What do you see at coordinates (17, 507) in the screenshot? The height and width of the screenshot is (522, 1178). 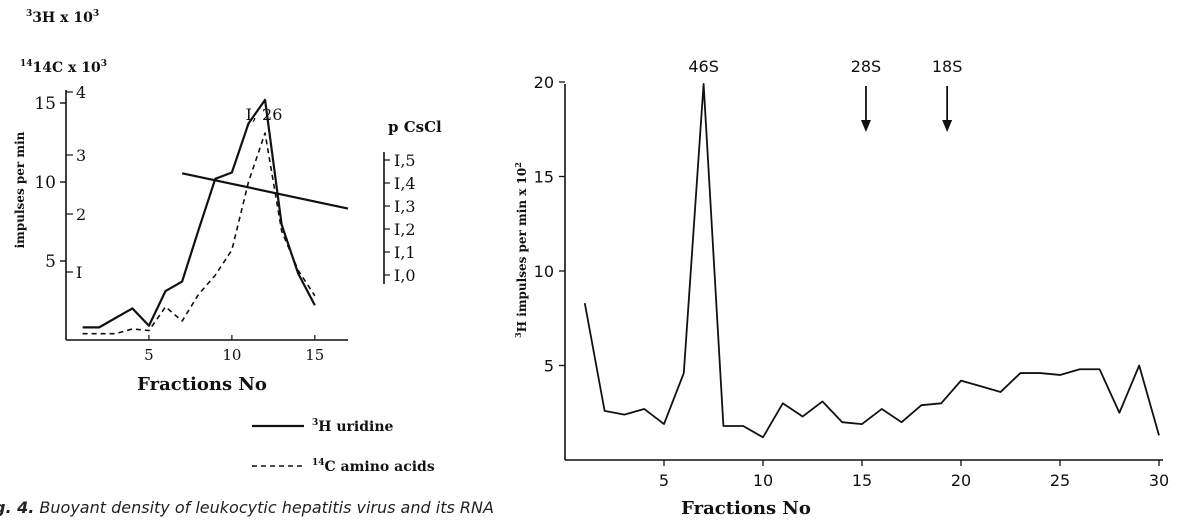 I see `caption-label: g. 4.` at bounding box center [17, 507].